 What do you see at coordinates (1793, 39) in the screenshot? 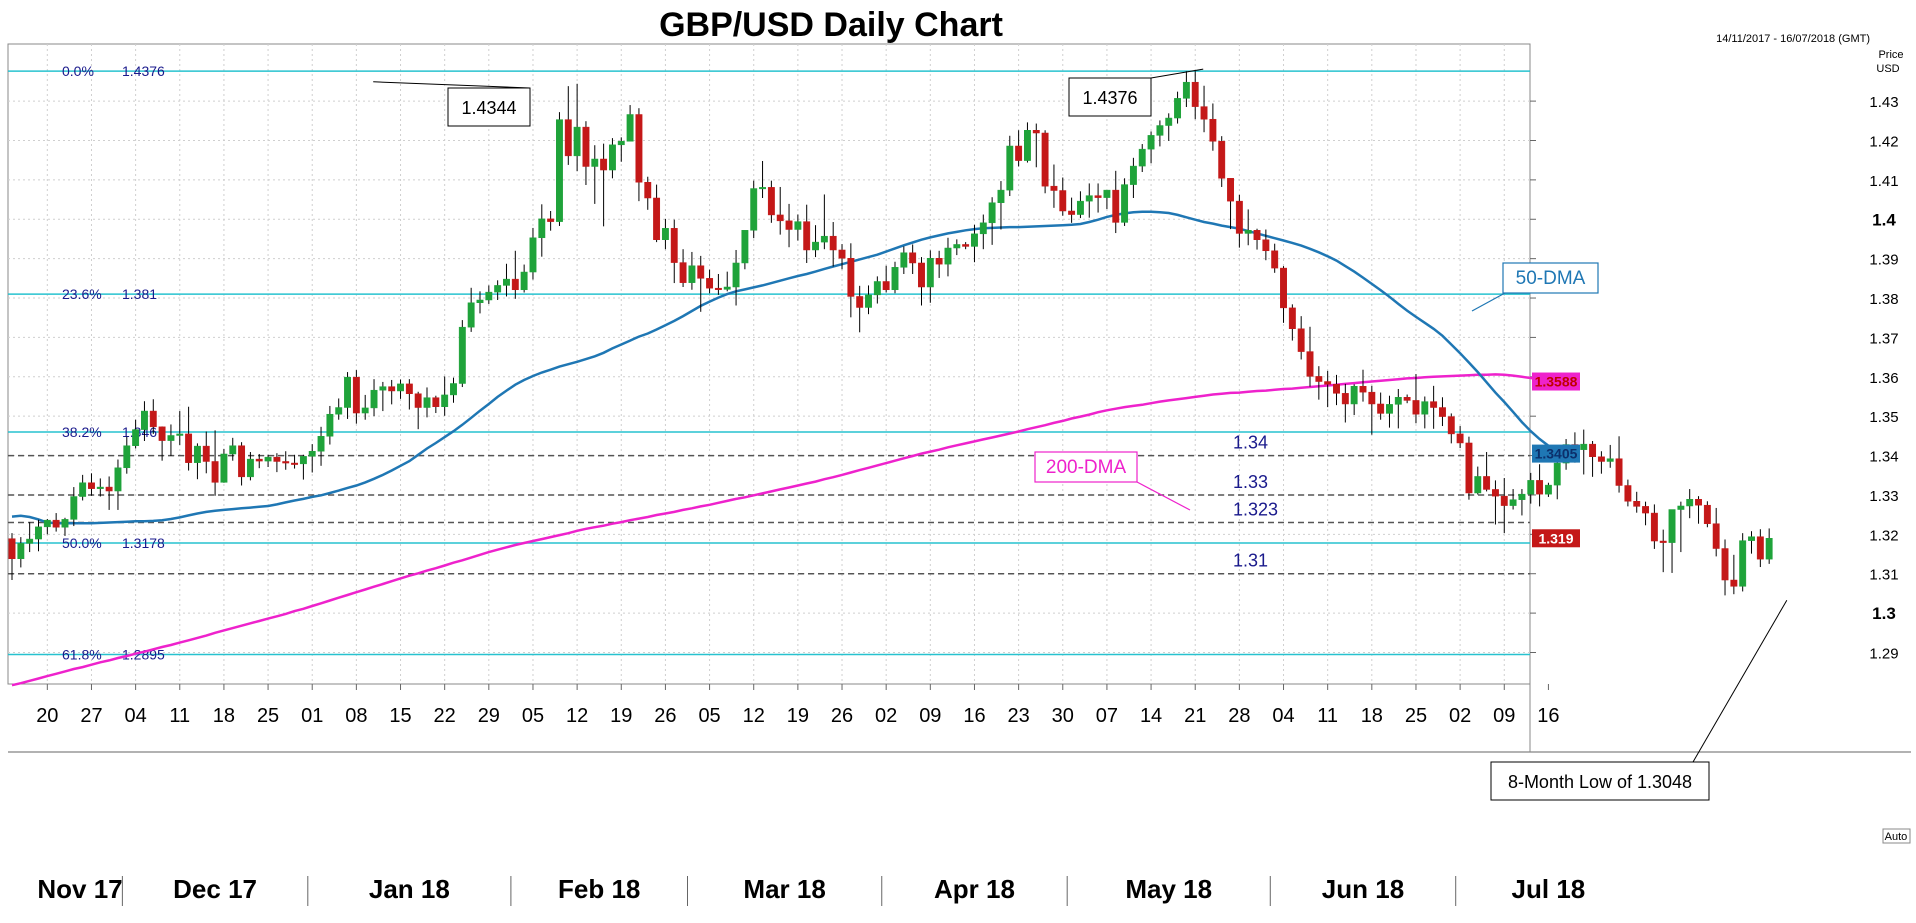
I see `date-range: 14/11/2017 - 16/07/2018 (GMT)` at bounding box center [1793, 39].